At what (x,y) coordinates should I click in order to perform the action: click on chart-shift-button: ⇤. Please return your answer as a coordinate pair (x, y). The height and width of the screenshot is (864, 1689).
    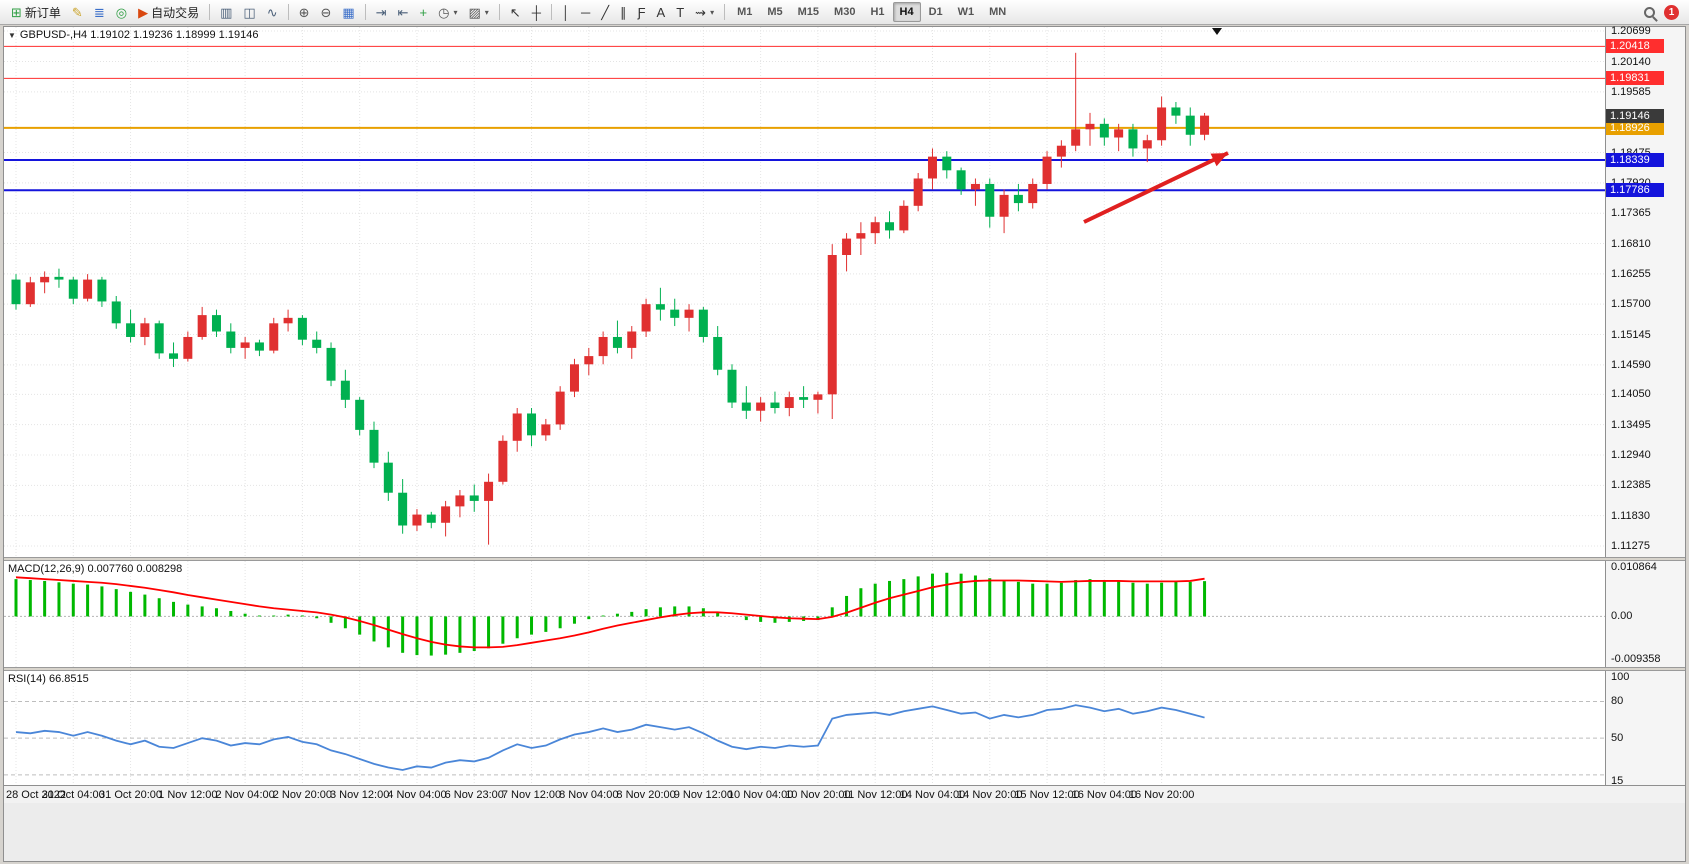
    Looking at the image, I should click on (403, 12).